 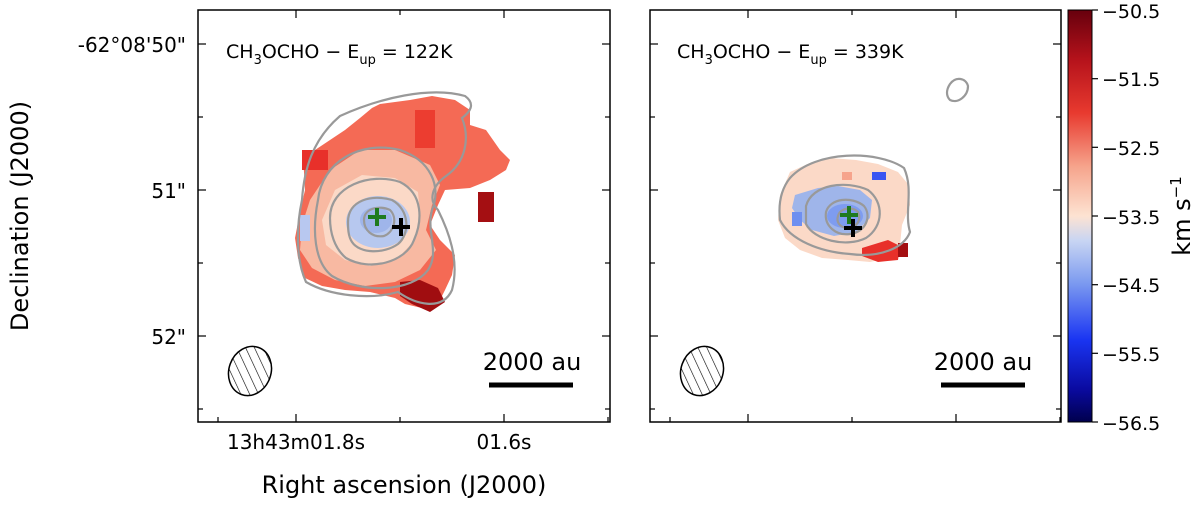 What do you see at coordinates (20, 216) in the screenshot?
I see `y-axis-label: Declination (J2000)` at bounding box center [20, 216].